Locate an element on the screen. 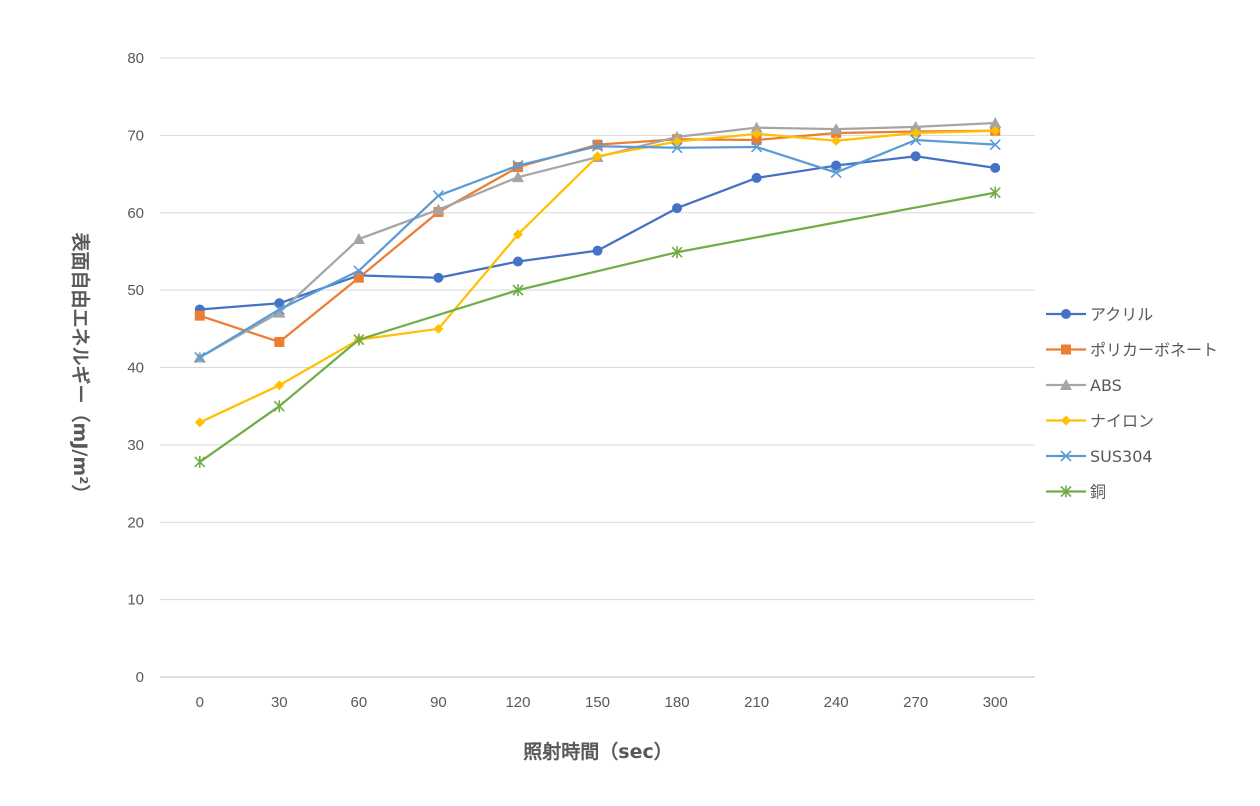  legend-entry: SUS304 is located at coordinates (1099, 456).